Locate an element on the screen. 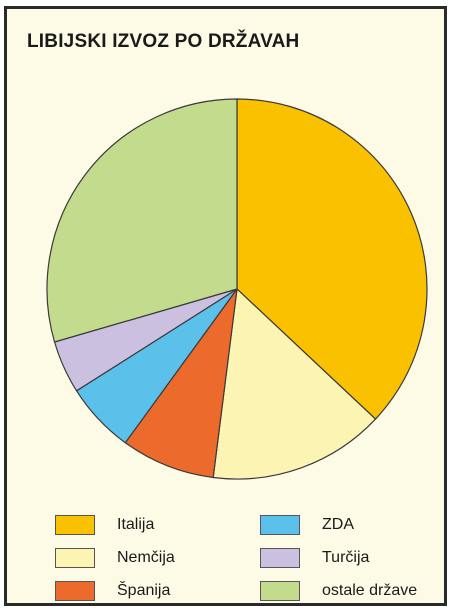 This screenshot has height=613, width=456. legend-item-nemcija: Nemčija is located at coordinates (115, 558).